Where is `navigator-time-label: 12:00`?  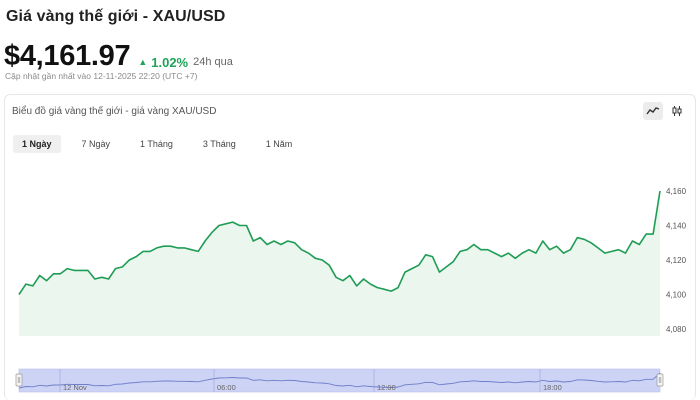 navigator-time-label: 12:00 is located at coordinates (386, 387).